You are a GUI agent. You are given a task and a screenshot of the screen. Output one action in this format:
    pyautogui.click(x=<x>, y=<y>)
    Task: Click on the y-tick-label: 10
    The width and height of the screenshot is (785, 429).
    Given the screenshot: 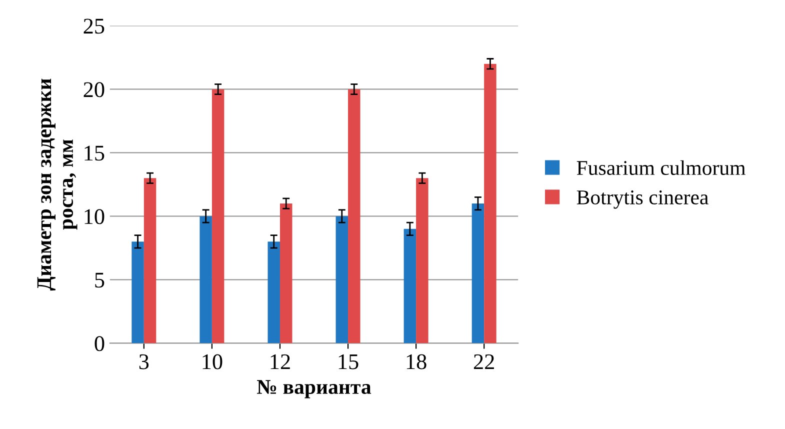 What is the action you would take?
    pyautogui.click(x=94, y=216)
    